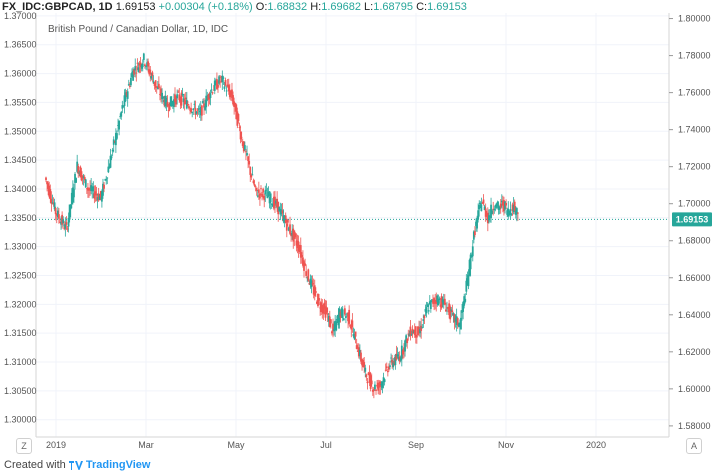 This screenshot has width=719, height=475. I want to click on time-axis: 2019 Mar May Jul Sep Nov 2020, so click(326, 445).